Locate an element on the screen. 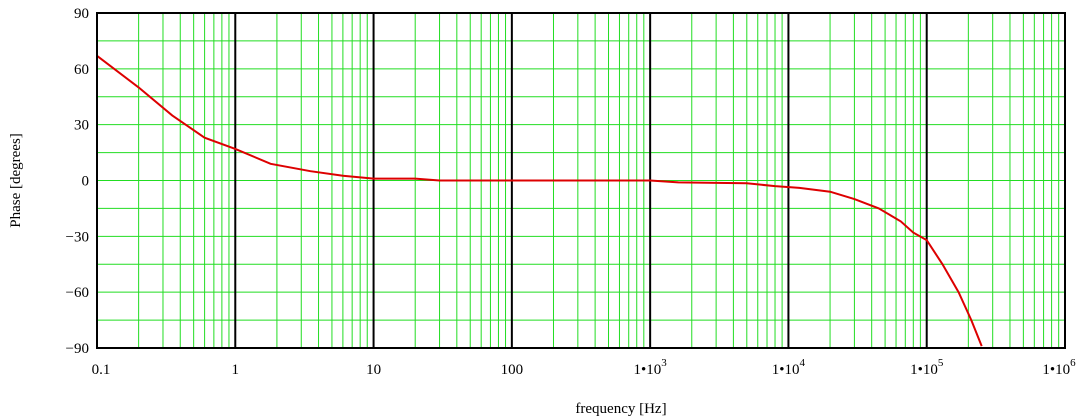 This screenshot has height=418, width=1092. y-tick-label: −90 is located at coordinates (77, 349).